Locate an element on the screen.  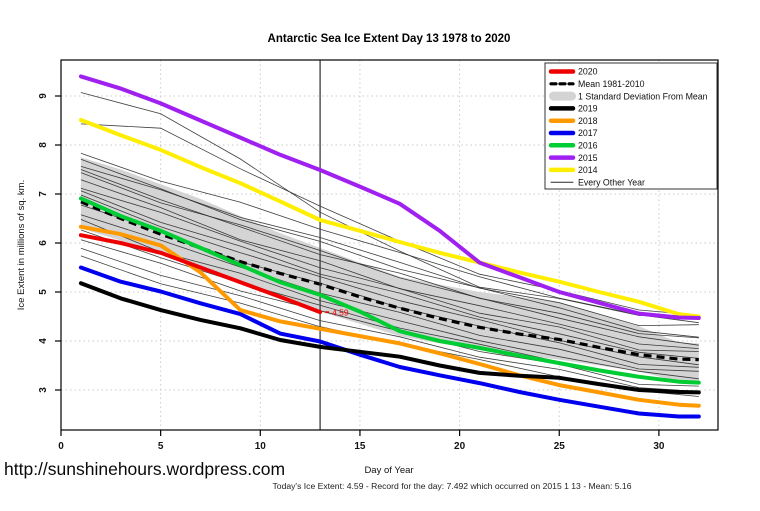
x-tick-label: 10 is located at coordinates (261, 446).